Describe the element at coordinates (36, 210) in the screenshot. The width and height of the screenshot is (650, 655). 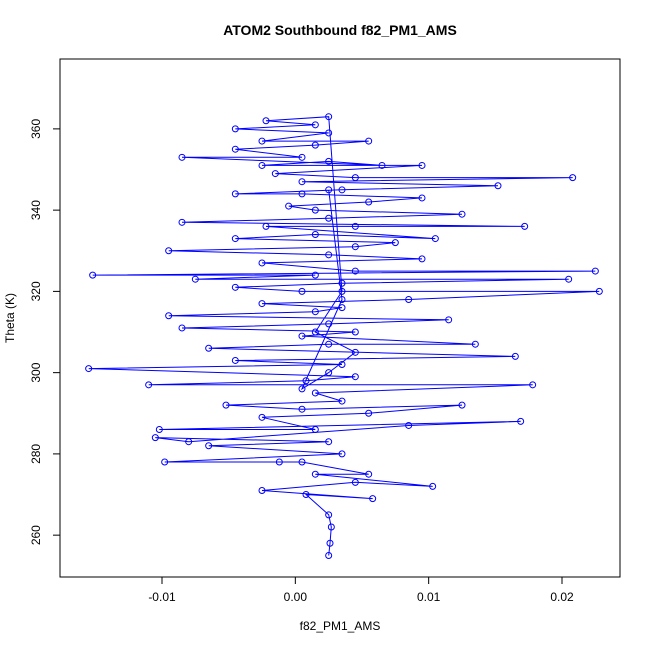
I see `y-tick-label: 340` at that location.